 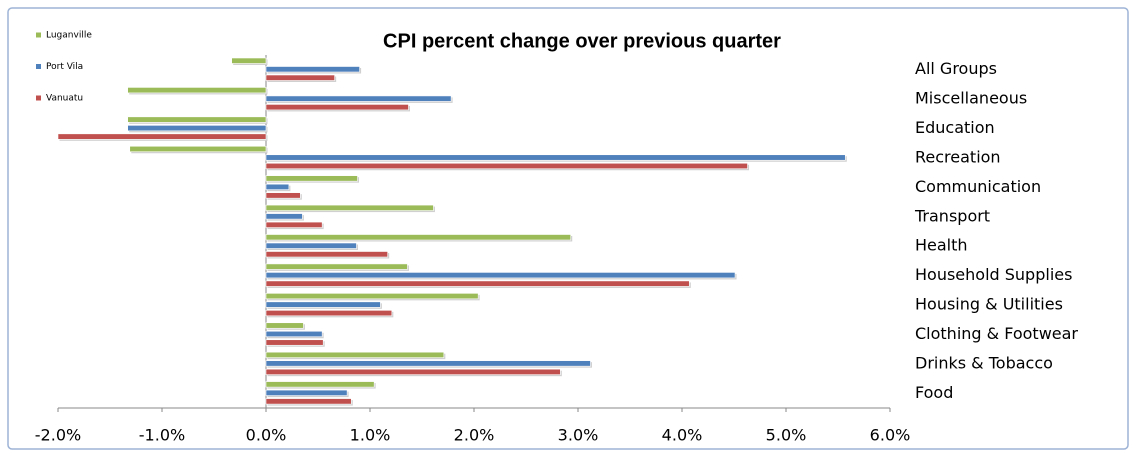 I want to click on legend-label: Luganville, so click(x=69, y=36).